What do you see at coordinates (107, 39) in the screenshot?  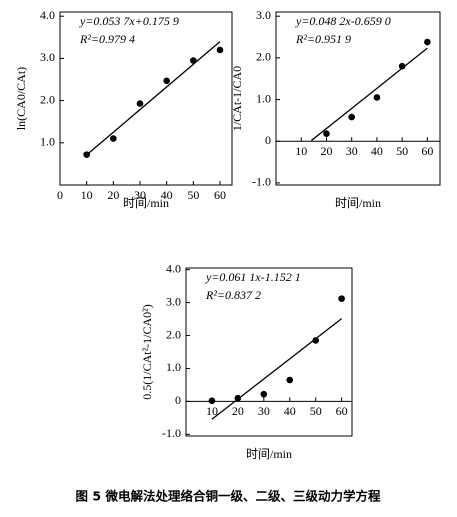 I see `annotation: R²=0.979 4` at bounding box center [107, 39].